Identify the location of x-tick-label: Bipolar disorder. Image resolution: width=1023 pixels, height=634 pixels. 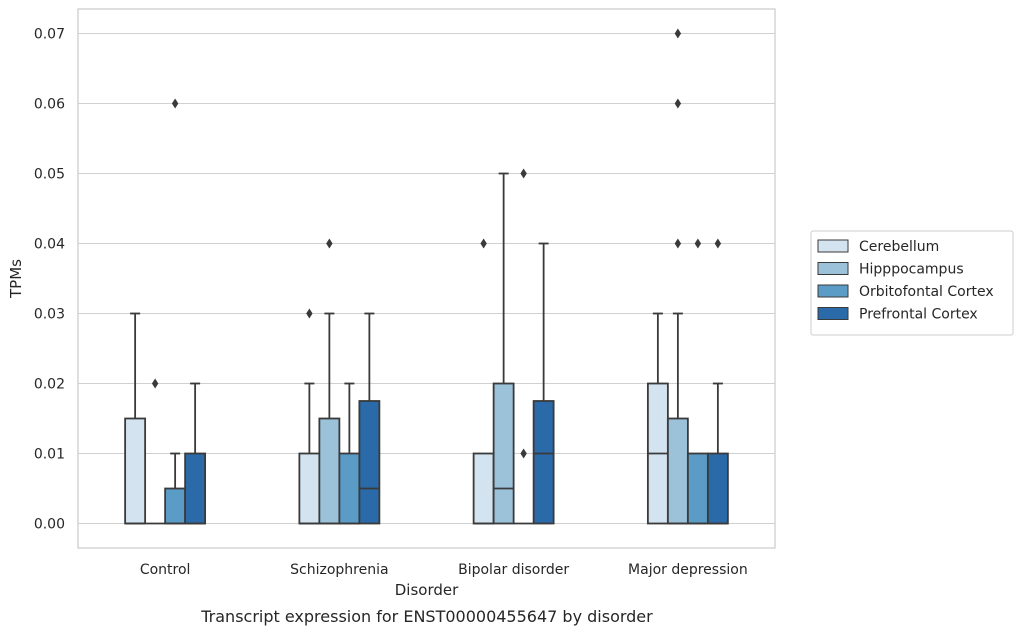
(513, 570).